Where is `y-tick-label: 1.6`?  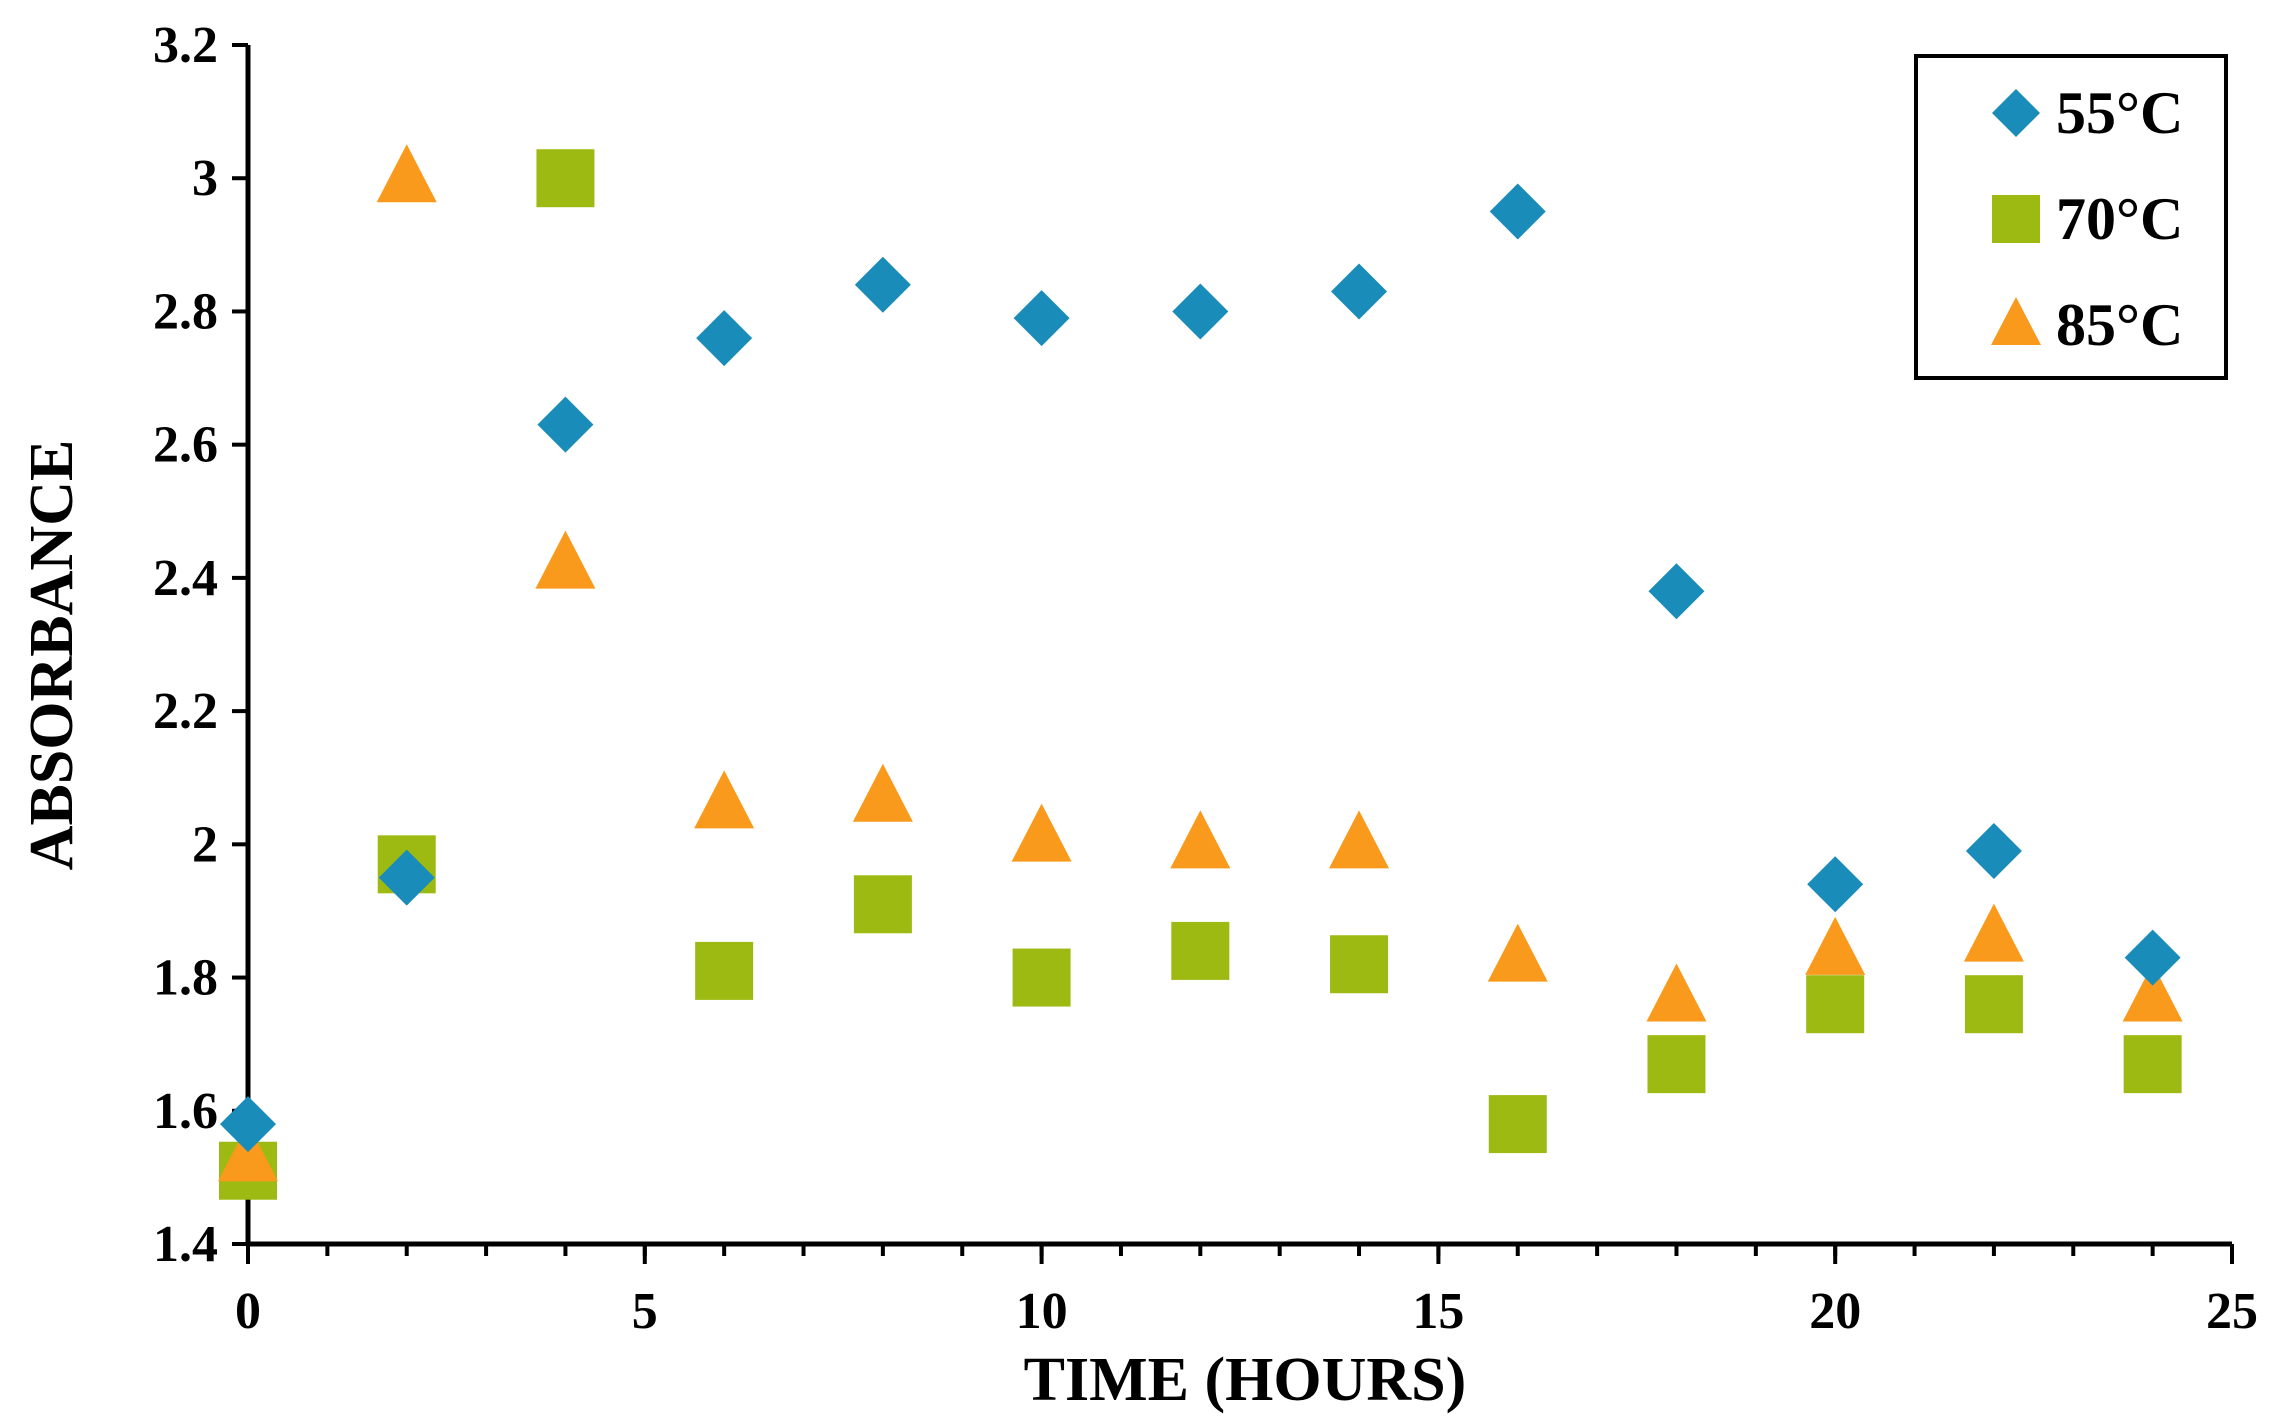 y-tick-label: 1.6 is located at coordinates (185, 1111).